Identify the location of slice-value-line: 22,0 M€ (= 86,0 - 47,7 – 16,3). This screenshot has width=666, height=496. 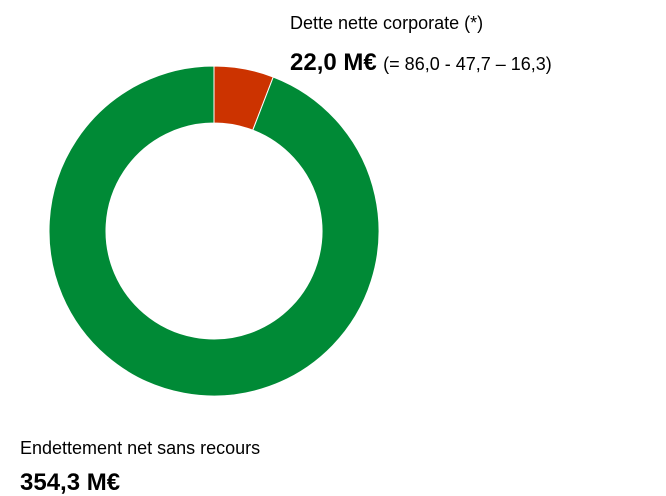
(421, 62).